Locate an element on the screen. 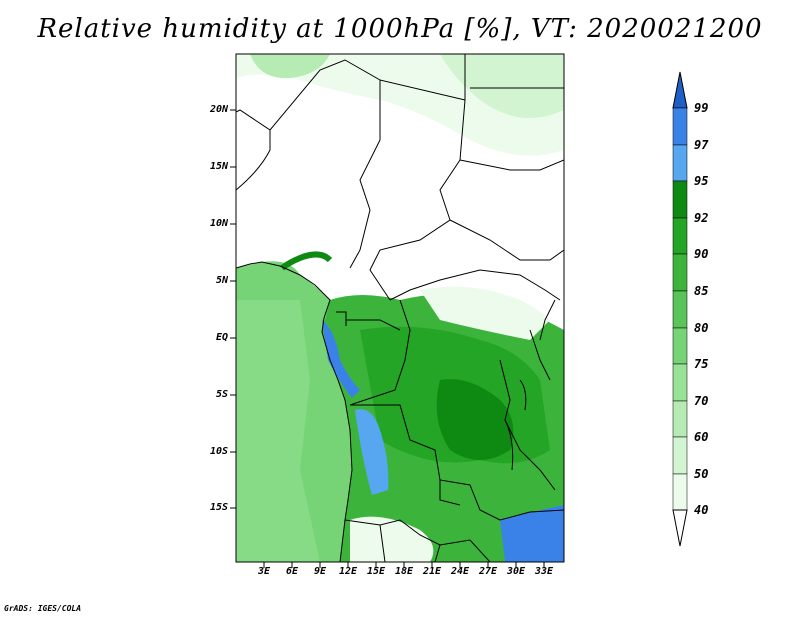 This screenshot has width=800, height=618. credit-text: GrADS: IGES/COLA is located at coordinates (43, 608).